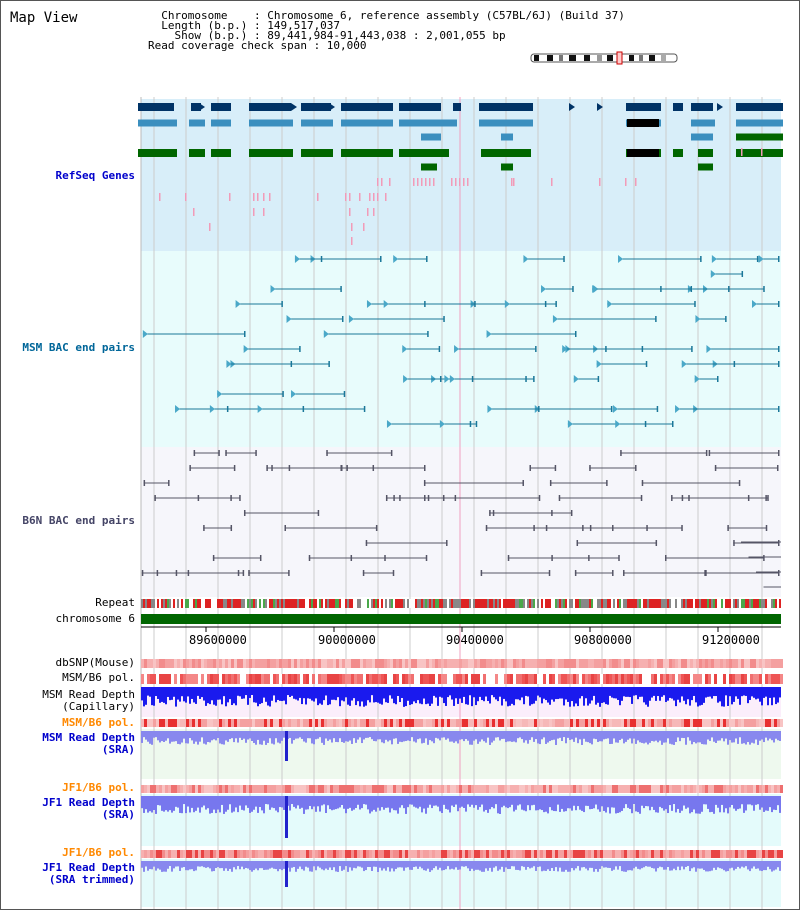 The image size is (800, 911). I want to click on b6n-bac-end-pairs-track-label: B6N BAC end pairs, so click(78, 520).